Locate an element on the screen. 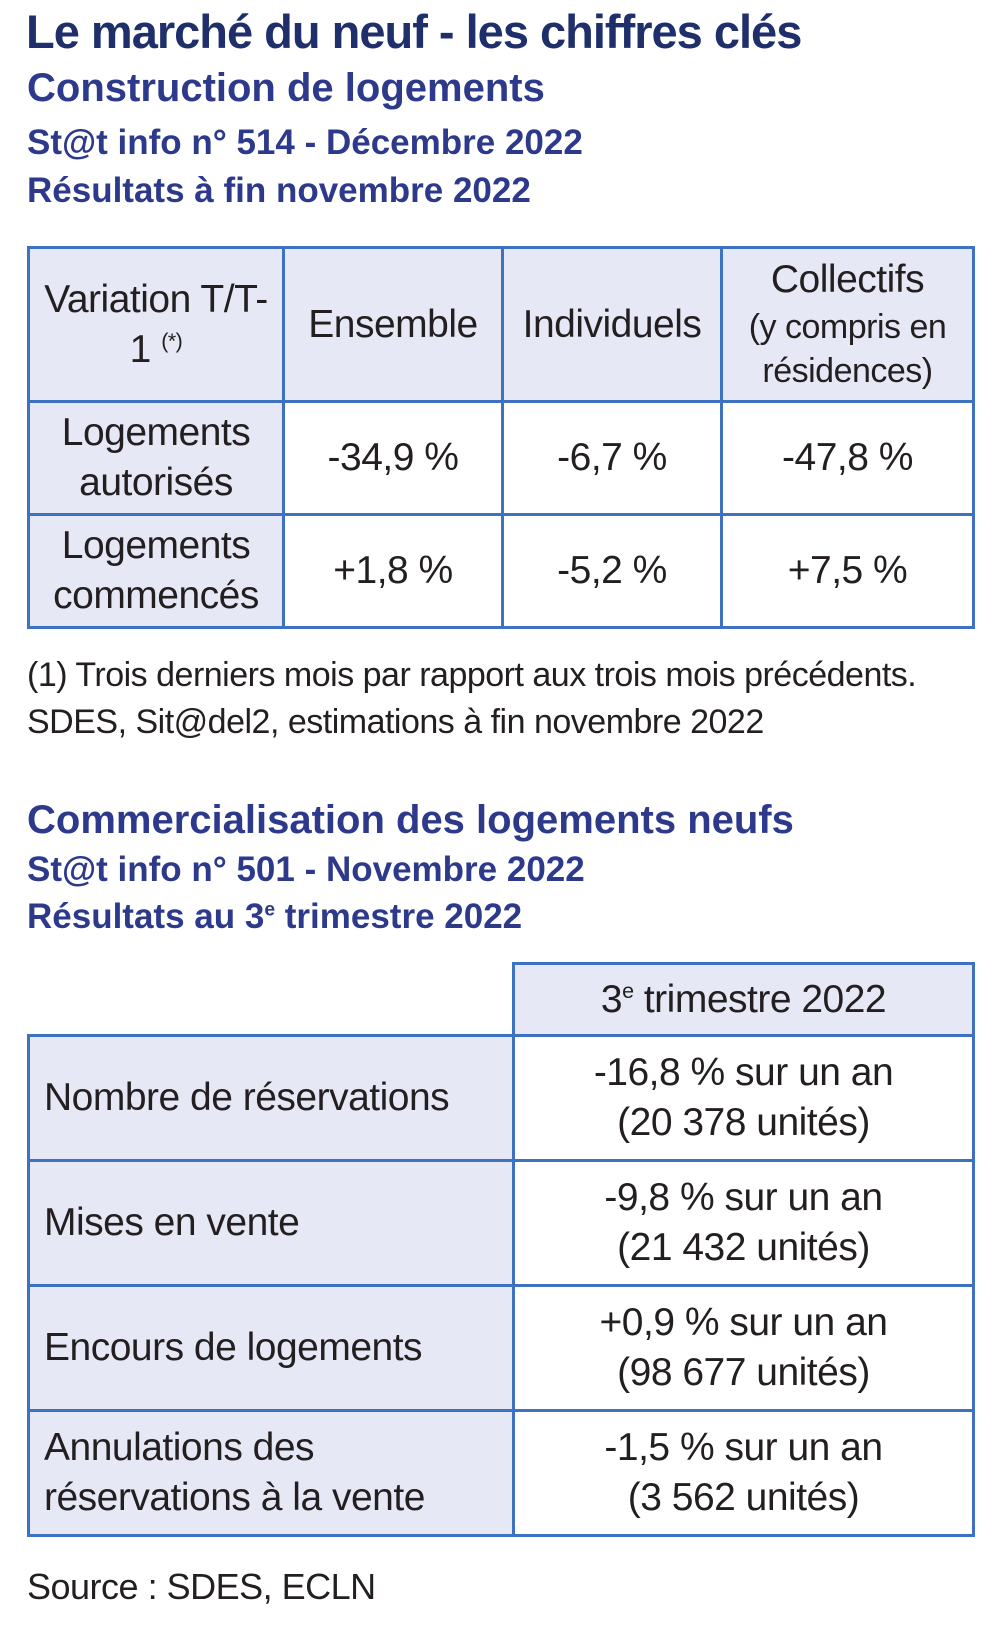 Image resolution: width=1000 pixels, height=1643 pixels. cell-line: (3 562 unités) is located at coordinates (743, 1497).